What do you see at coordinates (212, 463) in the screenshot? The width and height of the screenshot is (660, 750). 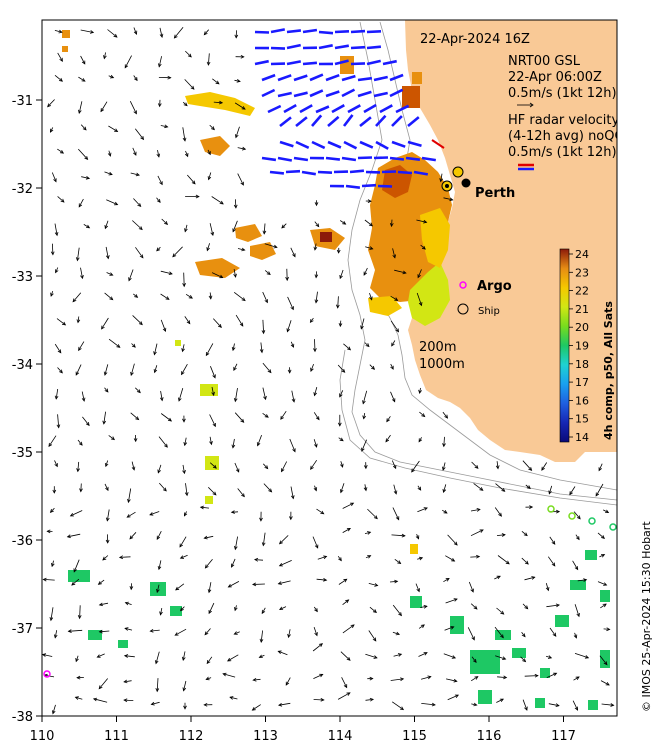 I see `sst-patch` at bounding box center [212, 463].